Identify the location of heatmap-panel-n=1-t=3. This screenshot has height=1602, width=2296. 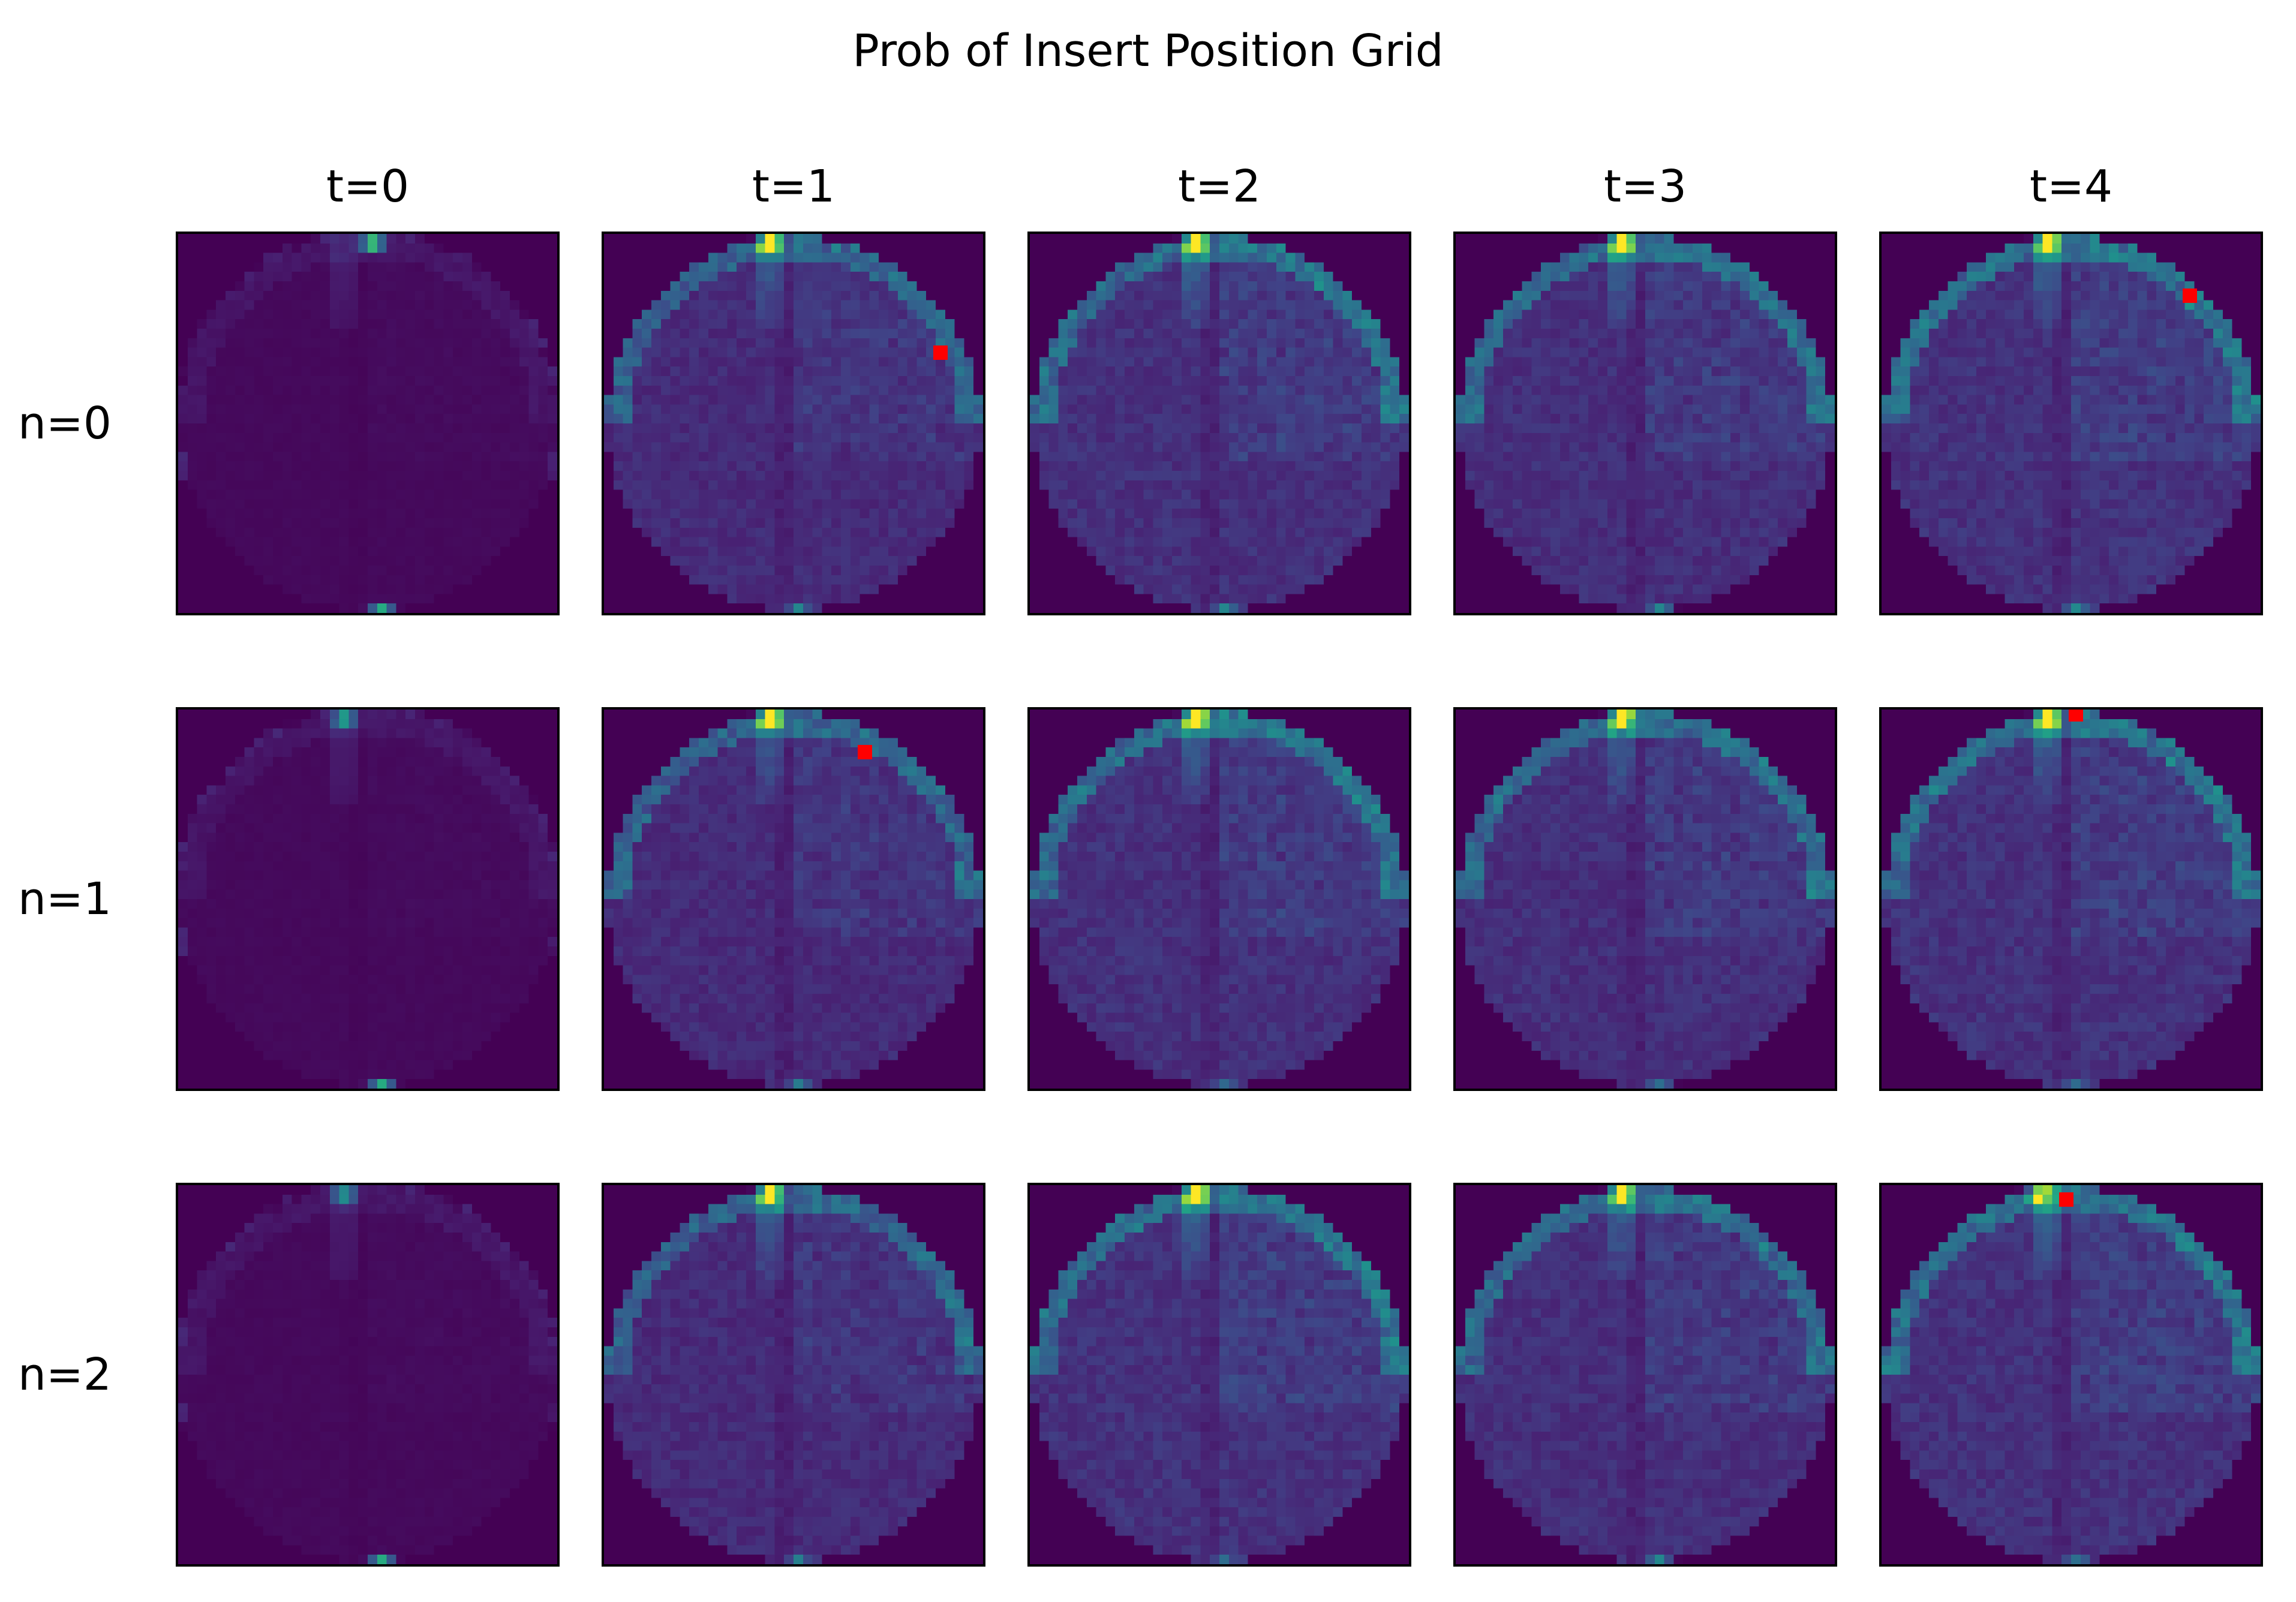
(1645, 899).